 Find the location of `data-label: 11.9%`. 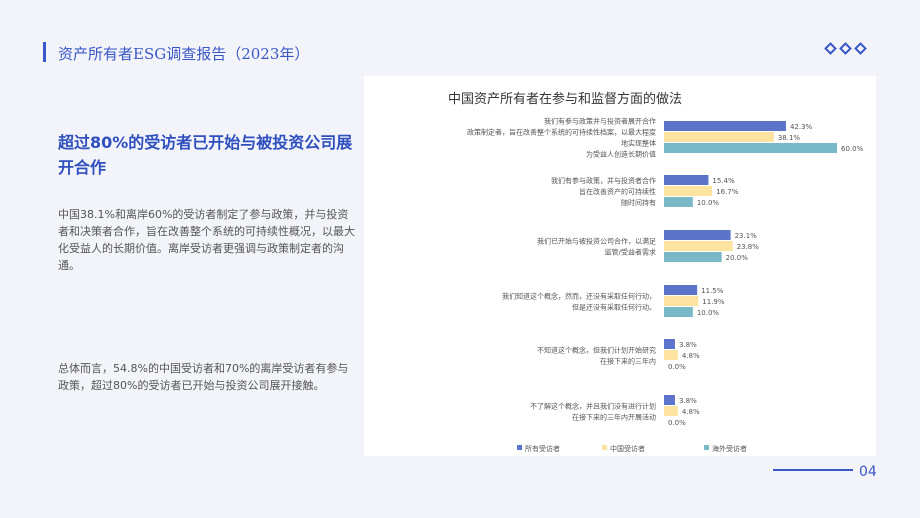

data-label: 11.9% is located at coordinates (713, 302).